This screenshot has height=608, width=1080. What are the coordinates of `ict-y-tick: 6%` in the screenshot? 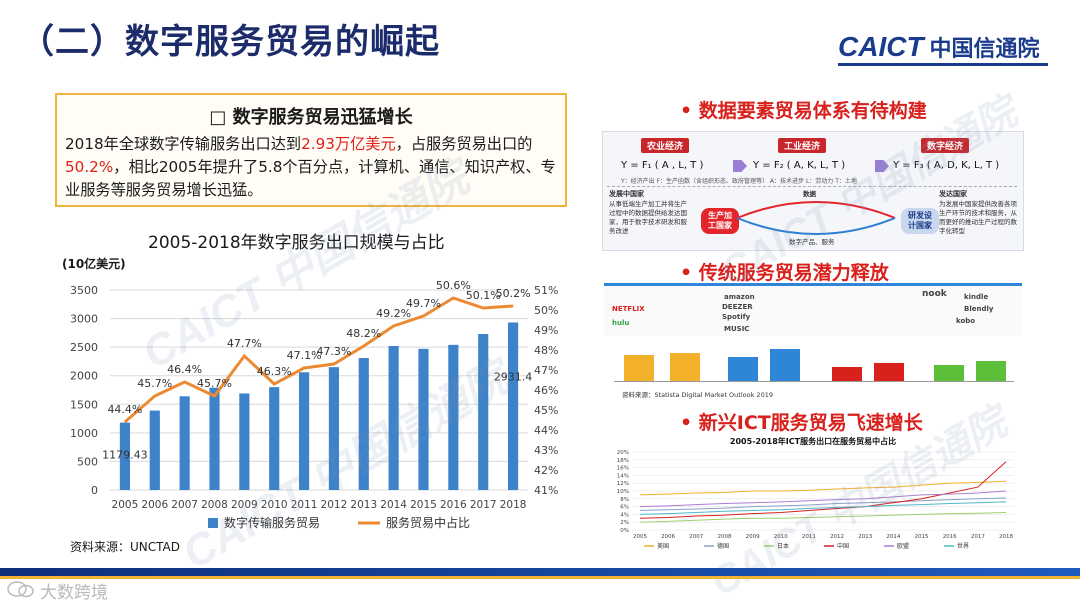 It's located at (624, 508).